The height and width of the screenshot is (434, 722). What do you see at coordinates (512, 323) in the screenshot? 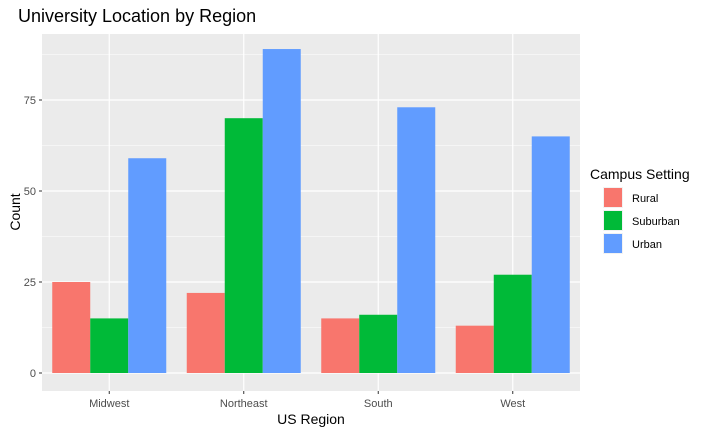
I see `bar-suburban-west` at bounding box center [512, 323].